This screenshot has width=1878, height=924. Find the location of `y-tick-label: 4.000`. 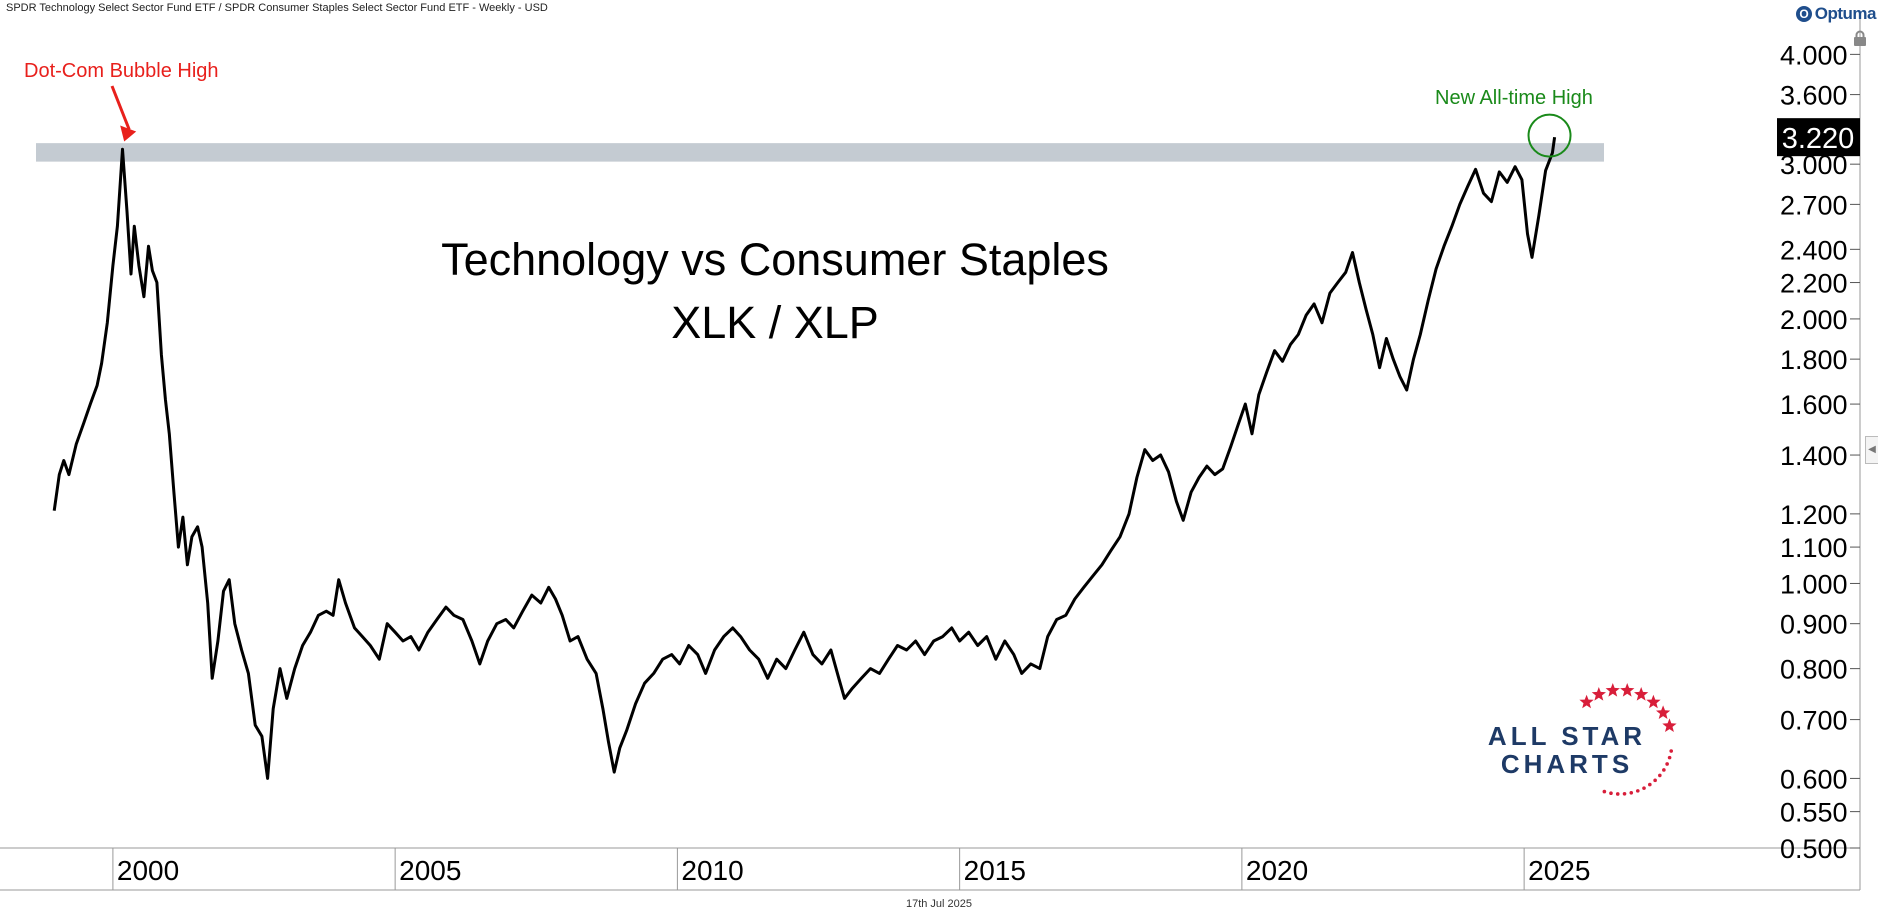

y-tick-label: 4.000 is located at coordinates (1814, 55).